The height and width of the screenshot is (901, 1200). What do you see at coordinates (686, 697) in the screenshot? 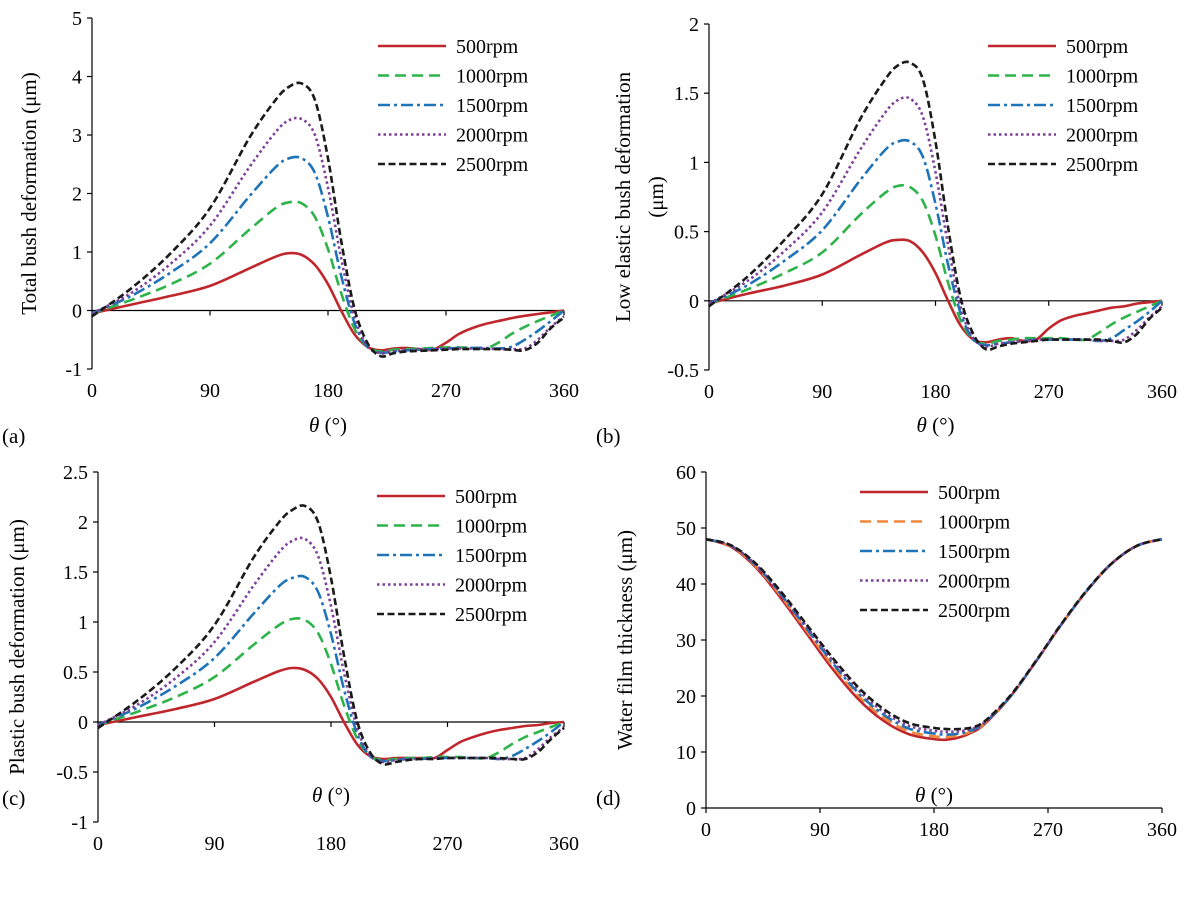
I see `y-tick-label: 20` at bounding box center [686, 697].